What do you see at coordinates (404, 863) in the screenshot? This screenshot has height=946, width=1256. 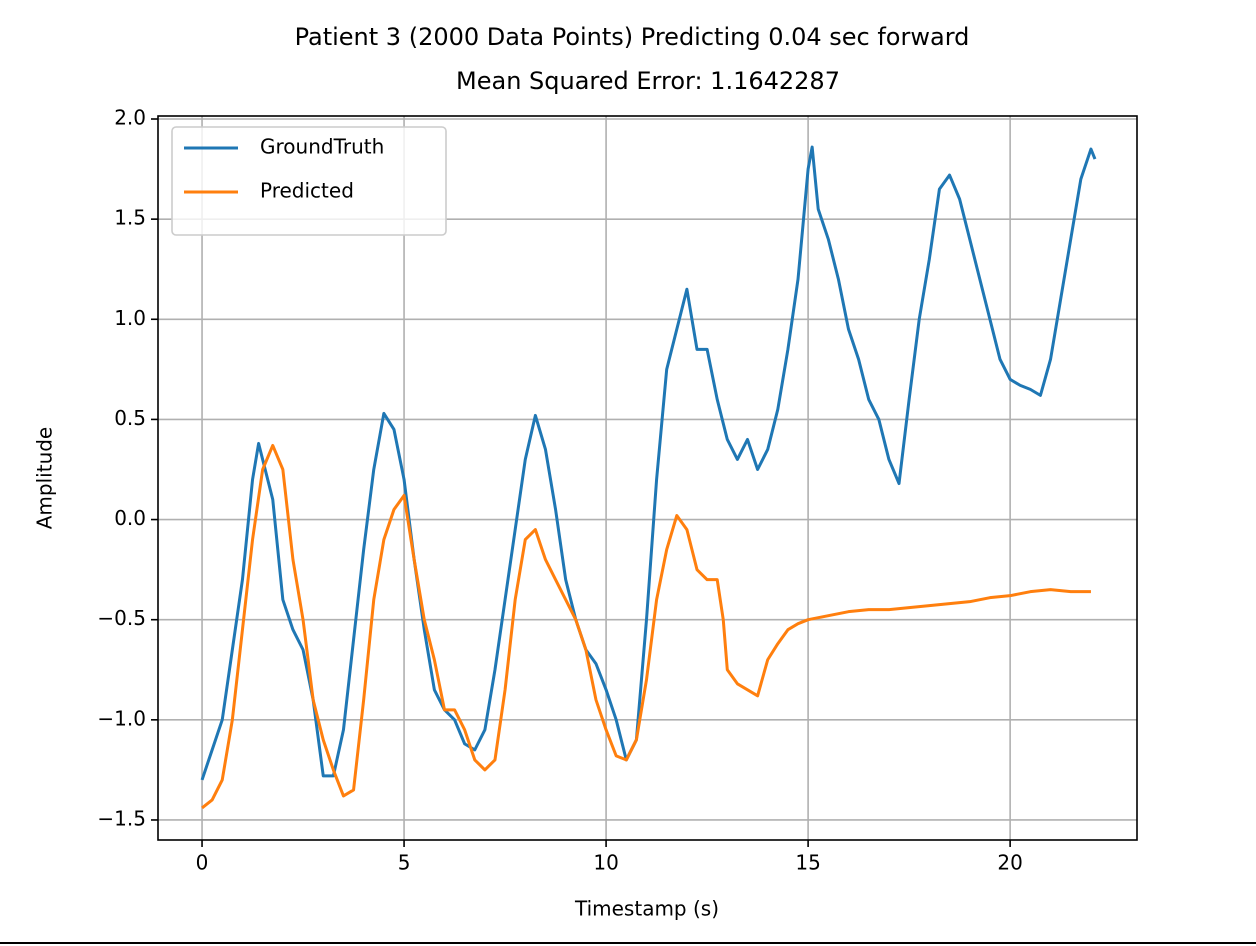 I see `x-tick-label: 5` at bounding box center [404, 863].